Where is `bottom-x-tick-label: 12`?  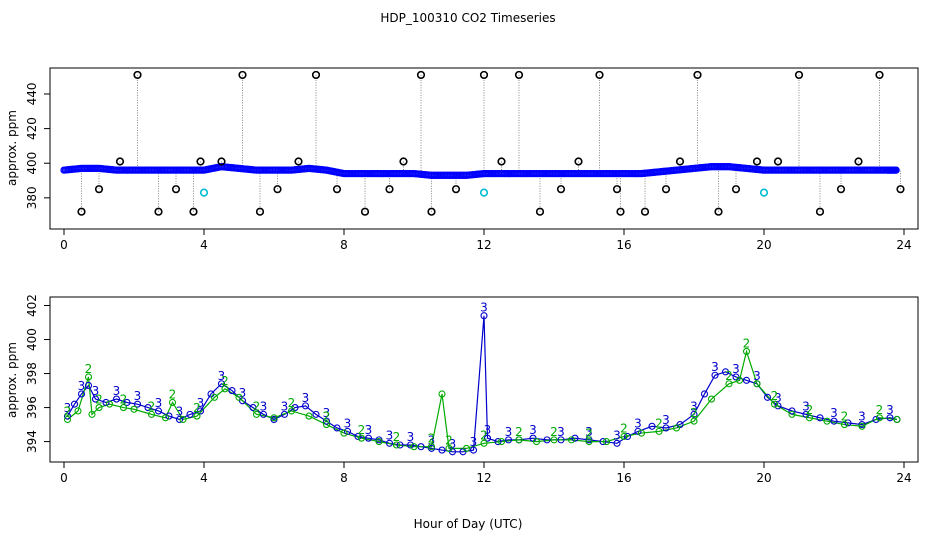 bottom-x-tick-label: 12 is located at coordinates (483, 478).